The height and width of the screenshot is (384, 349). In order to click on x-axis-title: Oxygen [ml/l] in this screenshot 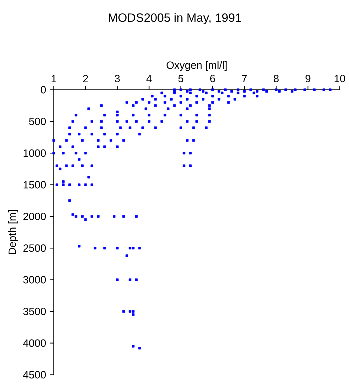, I will do `click(196, 66)`.